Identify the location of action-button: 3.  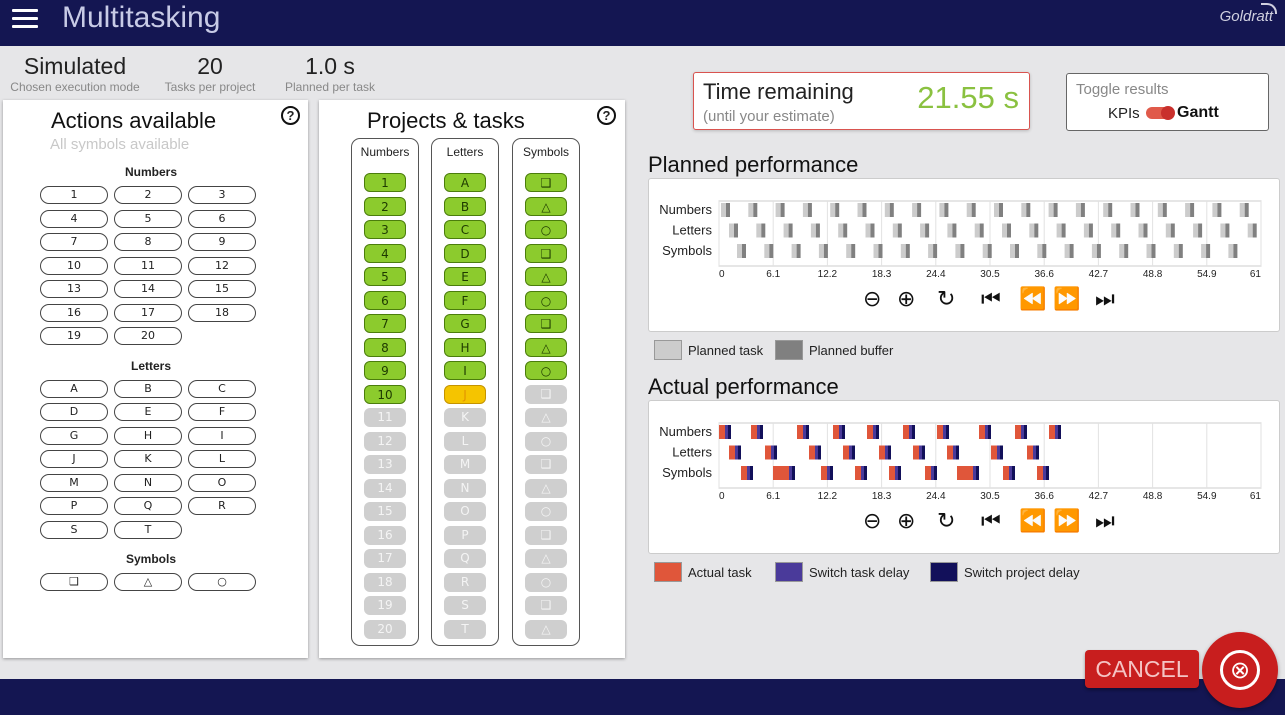
(222, 195).